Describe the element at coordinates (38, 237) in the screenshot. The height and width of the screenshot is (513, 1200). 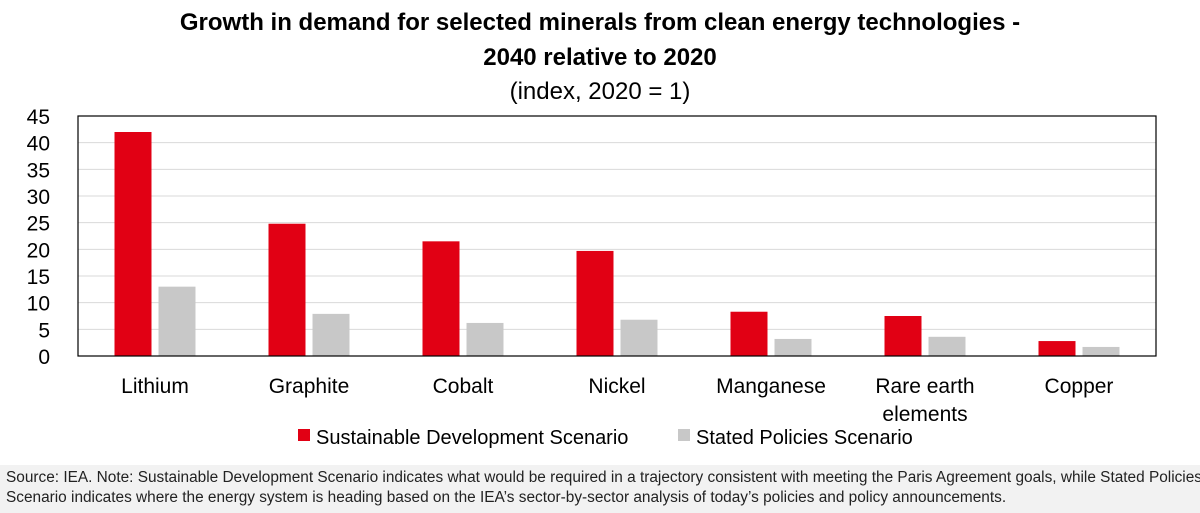
I see `y-axis: 0 5 10 15 20 25 30 35 40 45` at that location.